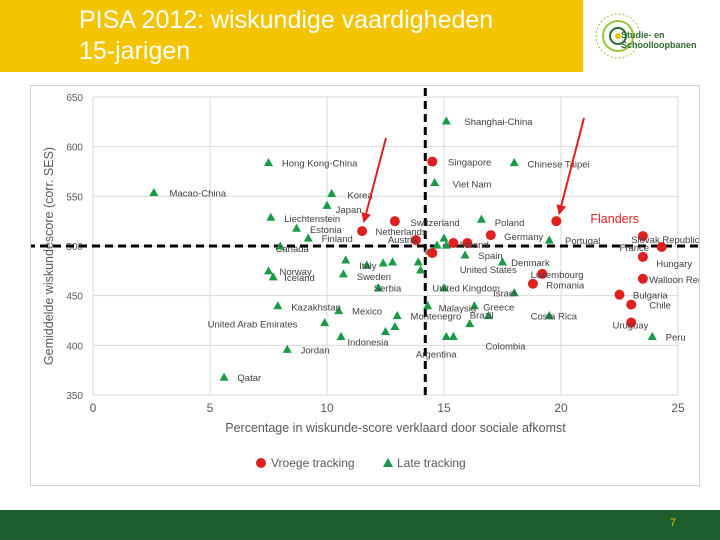 The height and width of the screenshot is (540, 720). Describe the element at coordinates (383, 262) in the screenshot. I see `point-latvia` at that location.